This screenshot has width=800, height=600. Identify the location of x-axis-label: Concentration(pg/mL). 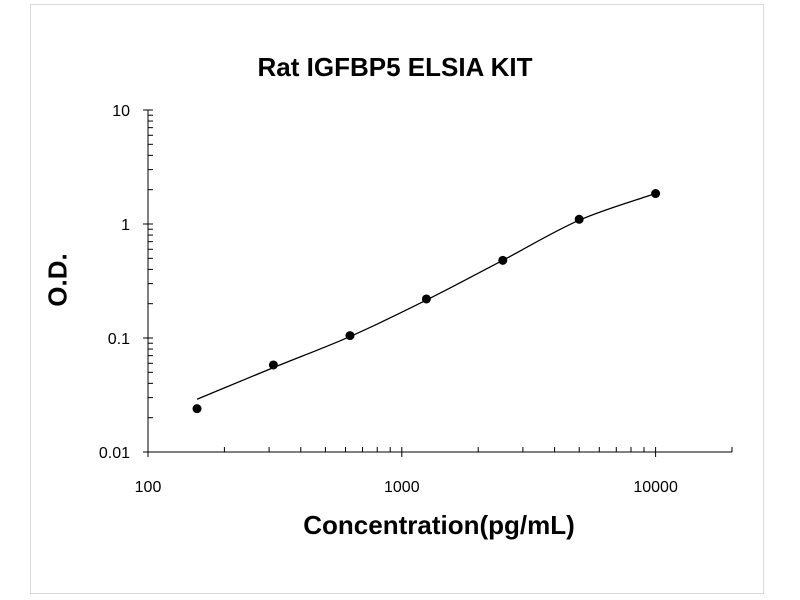
(439, 525).